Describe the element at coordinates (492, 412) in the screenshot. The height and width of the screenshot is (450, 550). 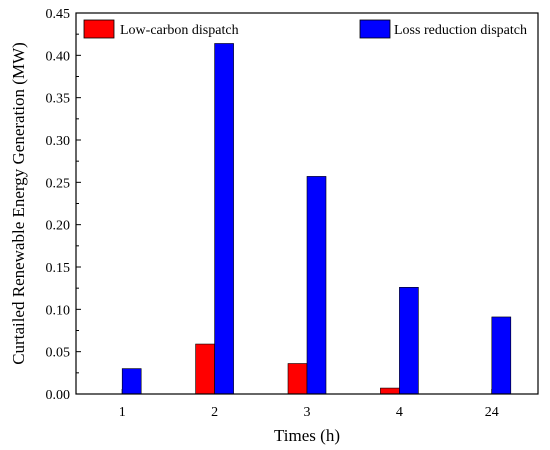
I see `x-tick-label: 24` at that location.